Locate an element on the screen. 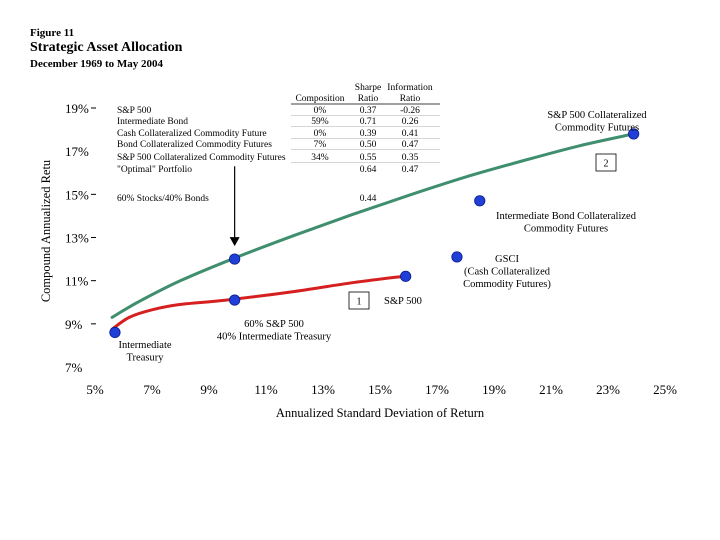 The width and height of the screenshot is (720, 540). point-label: Treasury is located at coordinates (146, 358).